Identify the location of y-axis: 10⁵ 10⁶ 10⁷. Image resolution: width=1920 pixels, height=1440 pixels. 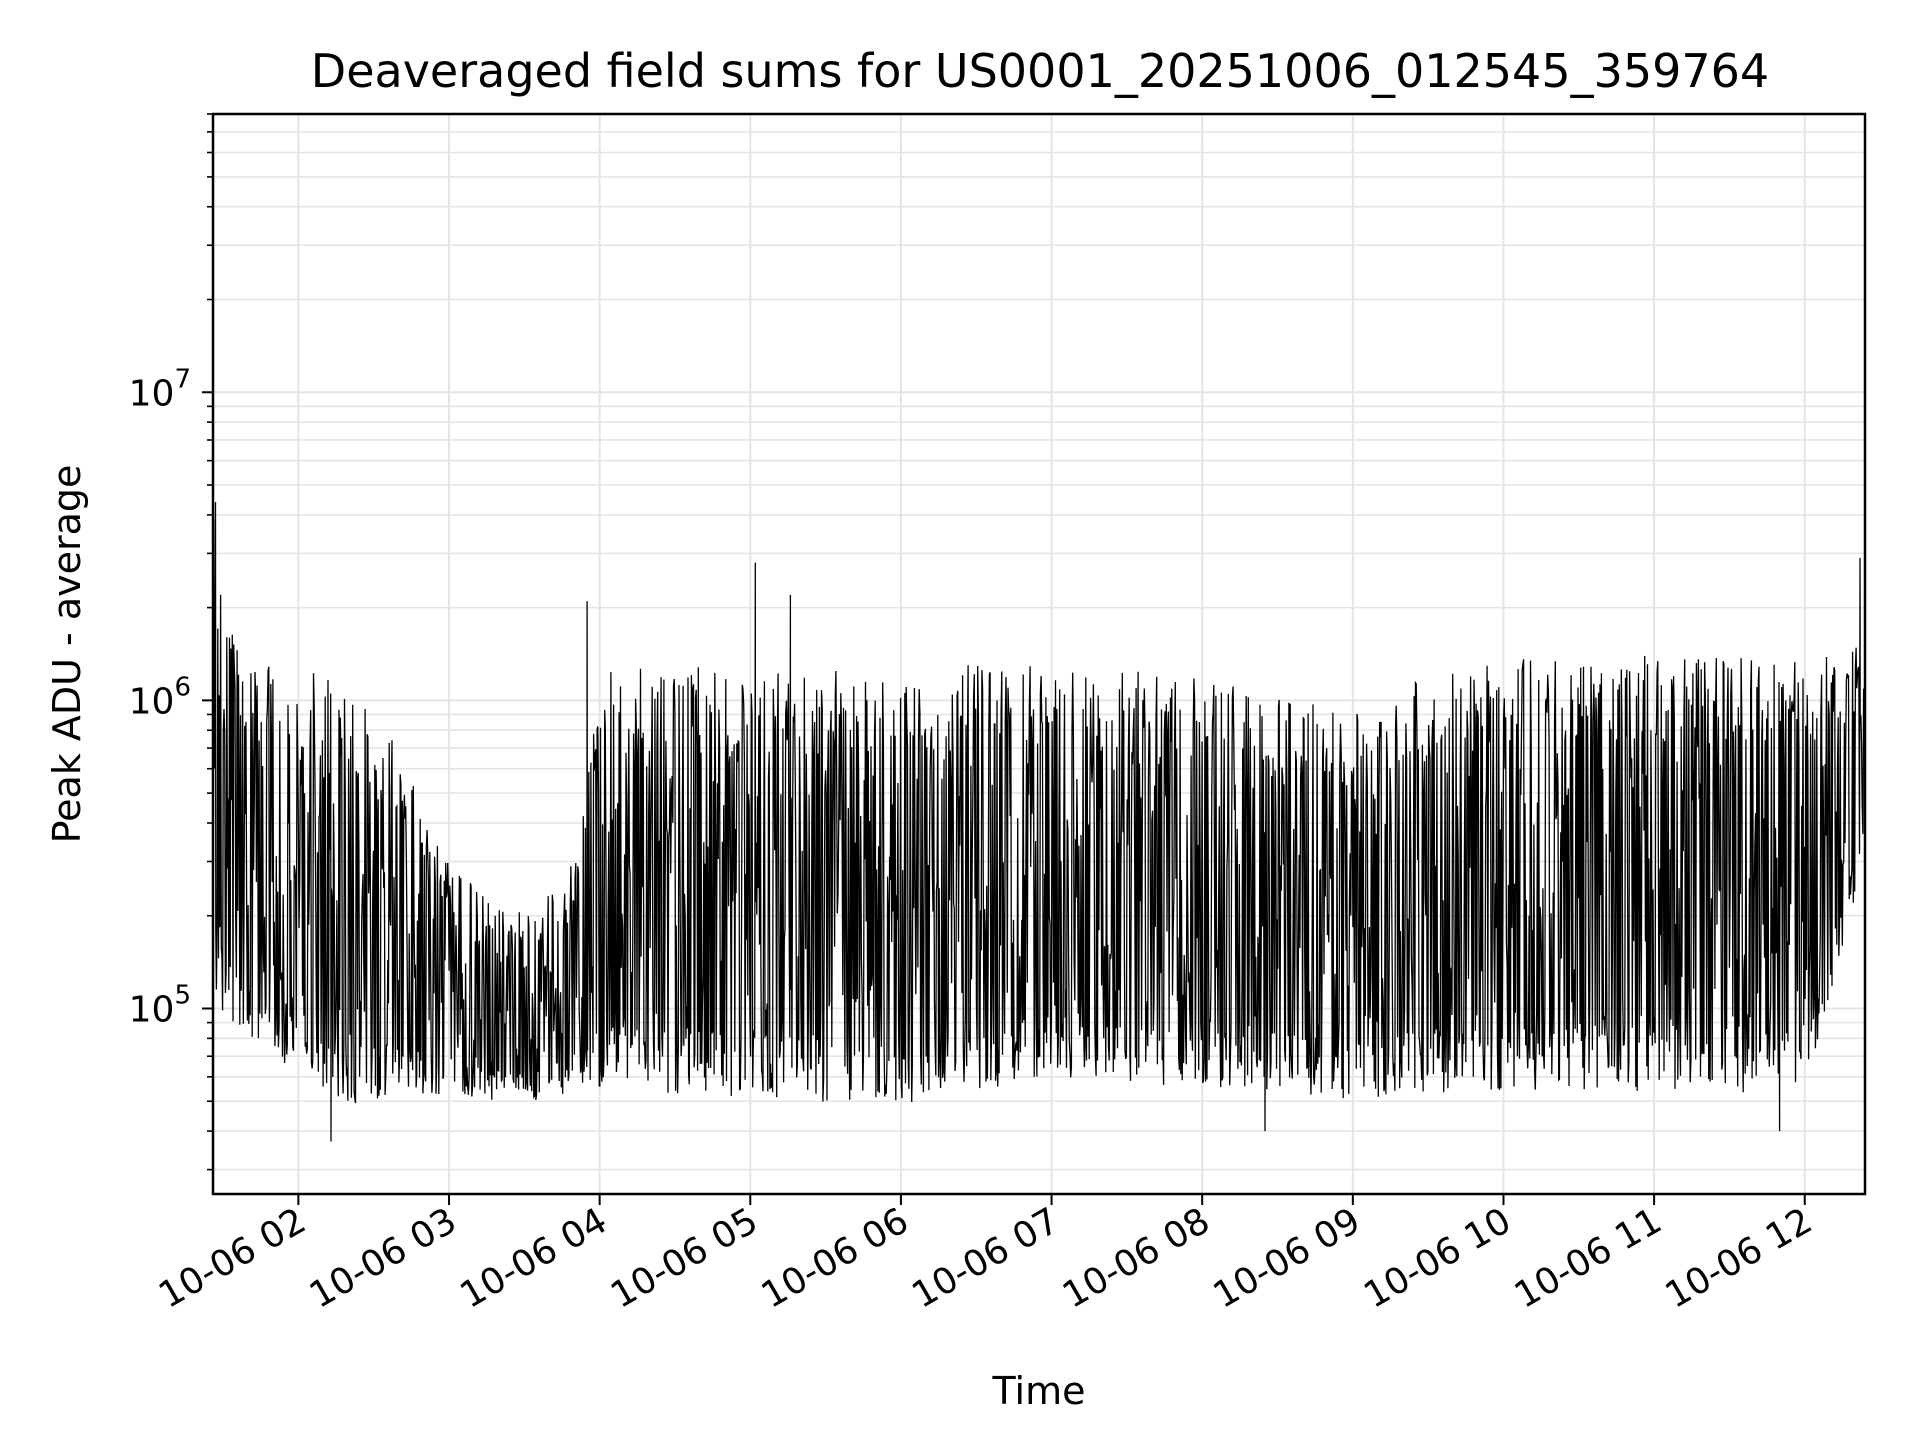
(171, 642).